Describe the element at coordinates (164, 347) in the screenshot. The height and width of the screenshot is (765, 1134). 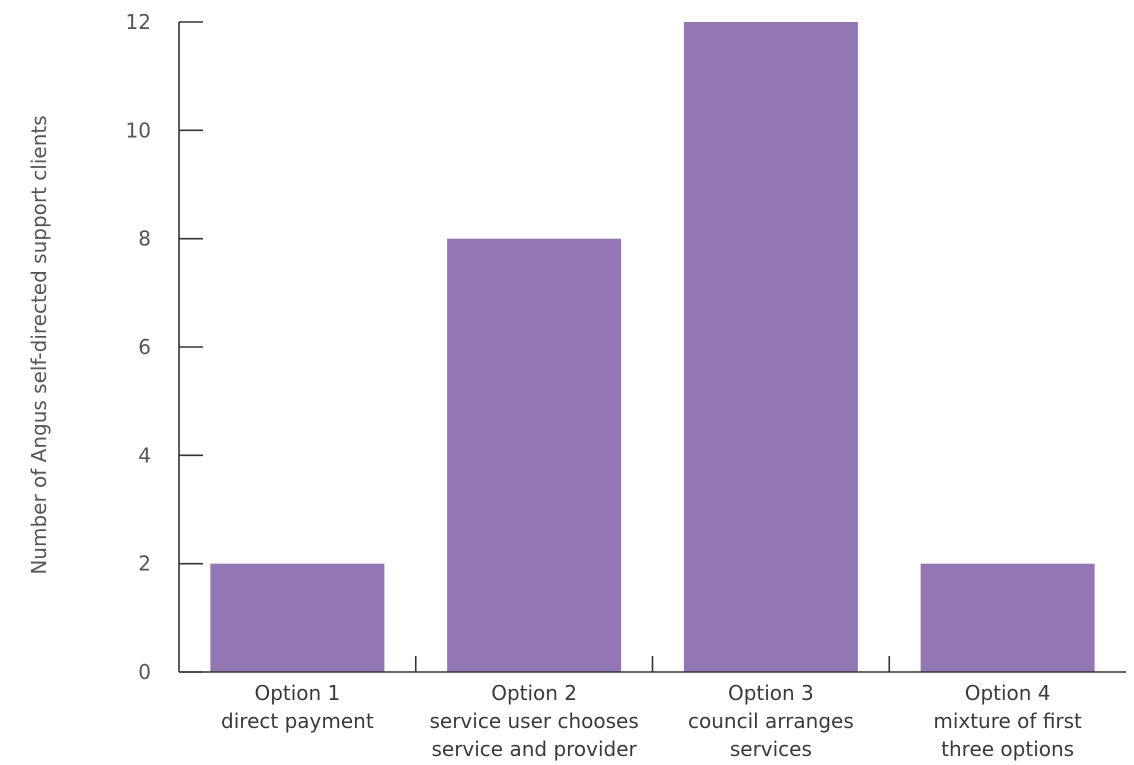
I see `y-axis: 0 2 4 6 8 10 12` at that location.